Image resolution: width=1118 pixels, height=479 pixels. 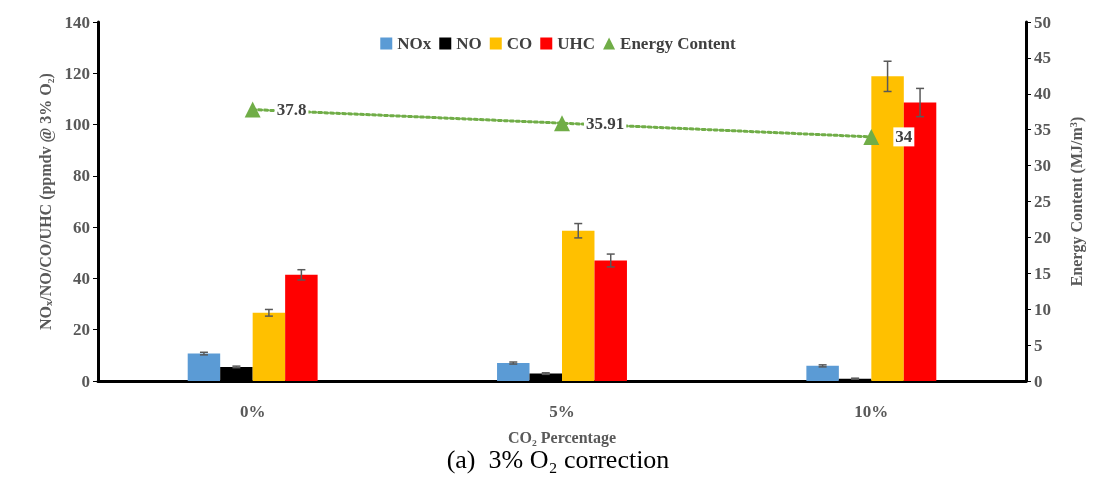 What do you see at coordinates (1042, 201) in the screenshot?
I see `y2-tick-label: 25` at bounding box center [1042, 201].